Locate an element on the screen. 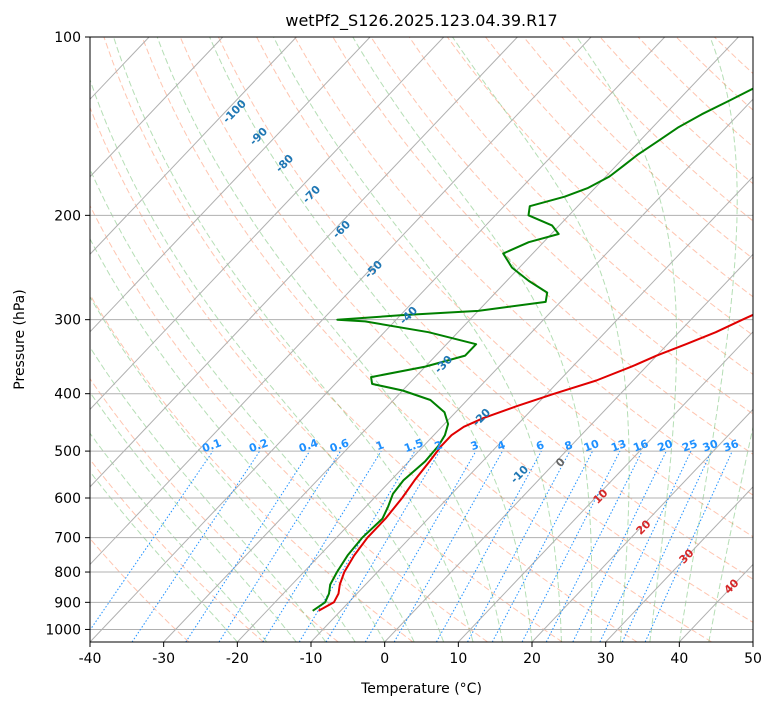 This screenshot has height=708, width=775. mixing-ratio-label: 0.6 is located at coordinates (339, 445).